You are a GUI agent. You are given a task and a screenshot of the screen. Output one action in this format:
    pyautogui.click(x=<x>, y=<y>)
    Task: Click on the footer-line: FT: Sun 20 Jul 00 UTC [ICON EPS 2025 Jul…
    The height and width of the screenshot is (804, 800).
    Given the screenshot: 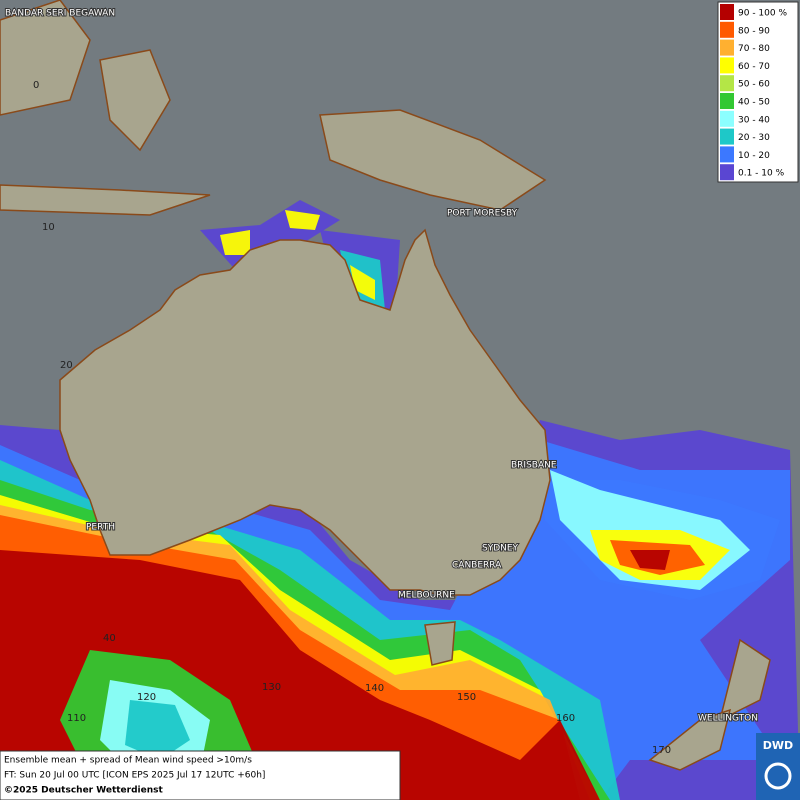 What is the action you would take?
    pyautogui.click(x=134, y=776)
    